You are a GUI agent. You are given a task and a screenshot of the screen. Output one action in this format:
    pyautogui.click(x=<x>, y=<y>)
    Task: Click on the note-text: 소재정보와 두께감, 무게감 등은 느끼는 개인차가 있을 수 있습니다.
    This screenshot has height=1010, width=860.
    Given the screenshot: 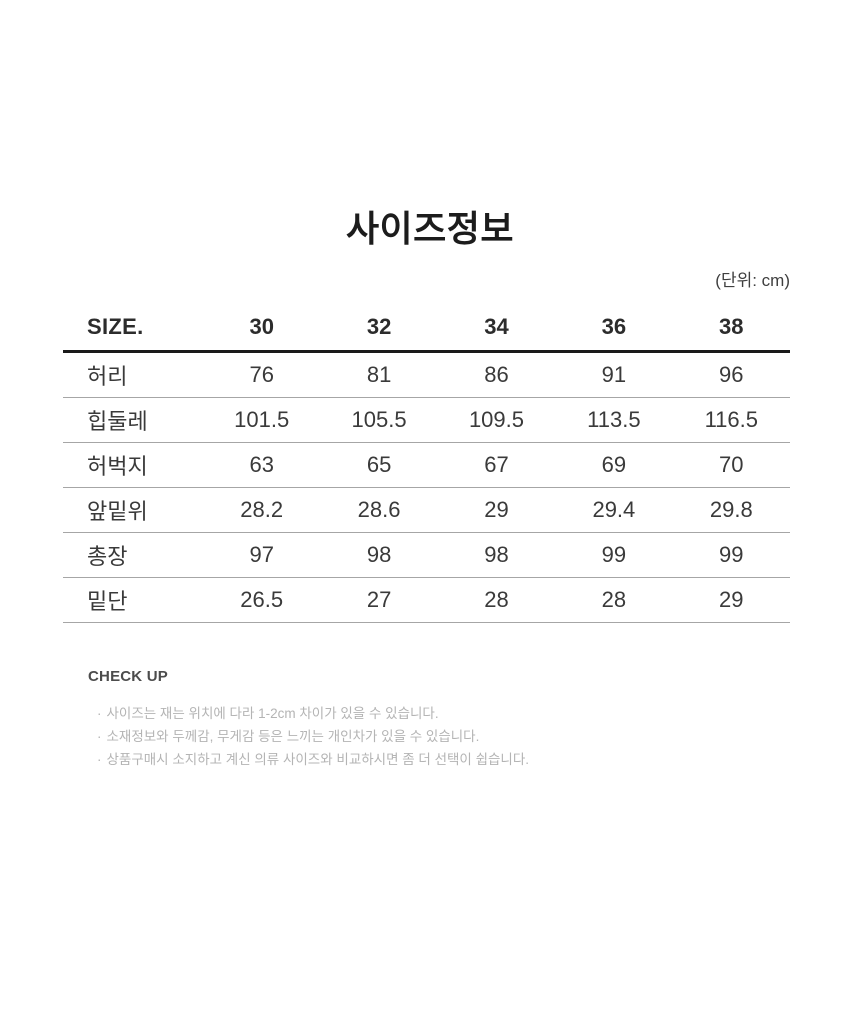 What is the action you would take?
    pyautogui.click(x=293, y=736)
    